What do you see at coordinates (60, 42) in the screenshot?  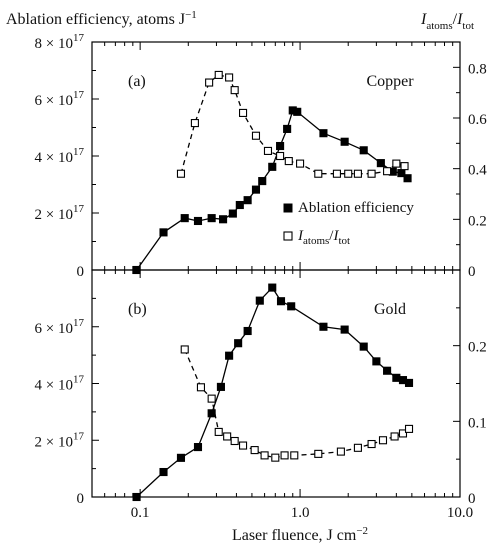 I see `left-y-tick-label: 8 × 10¹⁷` at bounding box center [60, 42].